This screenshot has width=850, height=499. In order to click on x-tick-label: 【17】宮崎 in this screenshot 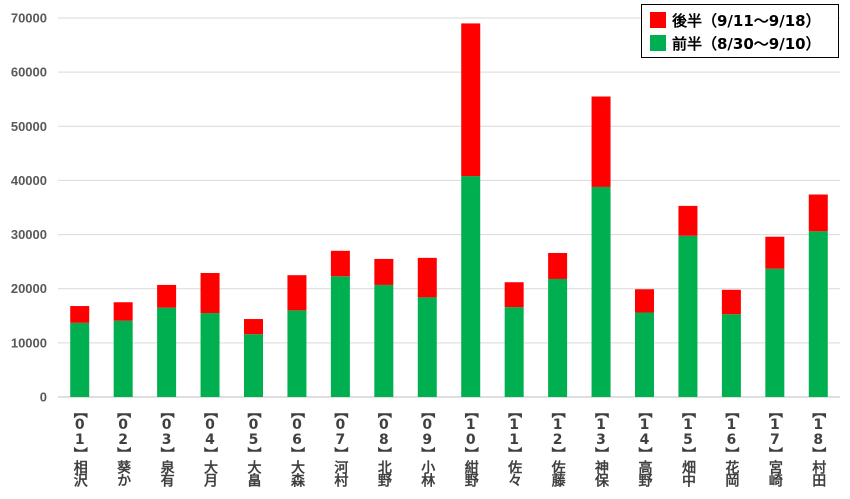, I will do `click(775, 446)`.